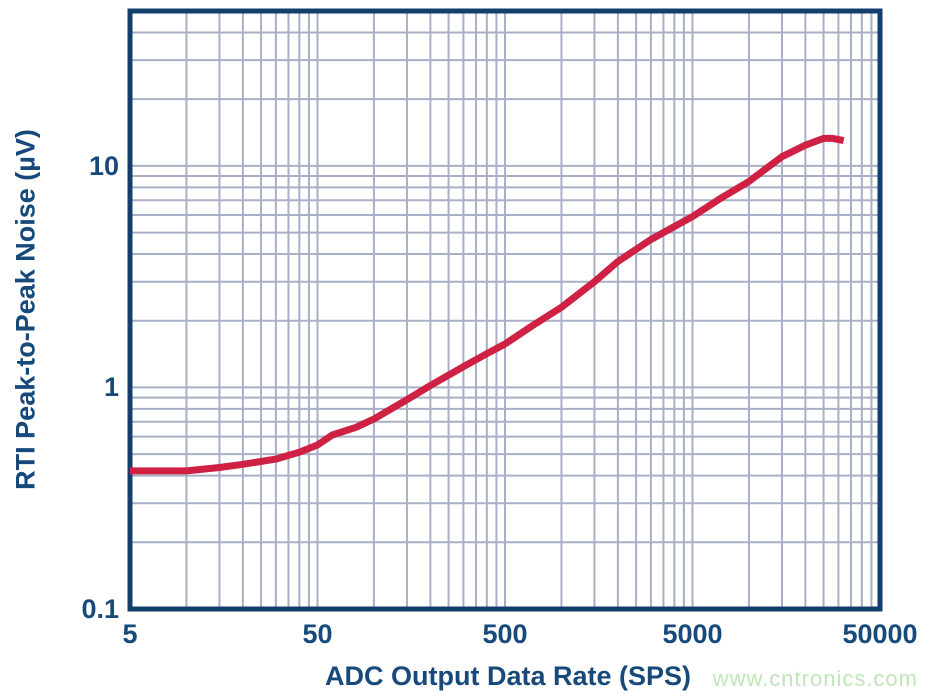  Describe the element at coordinates (880, 634) in the screenshot. I see `x-tick-label: 50000` at that location.